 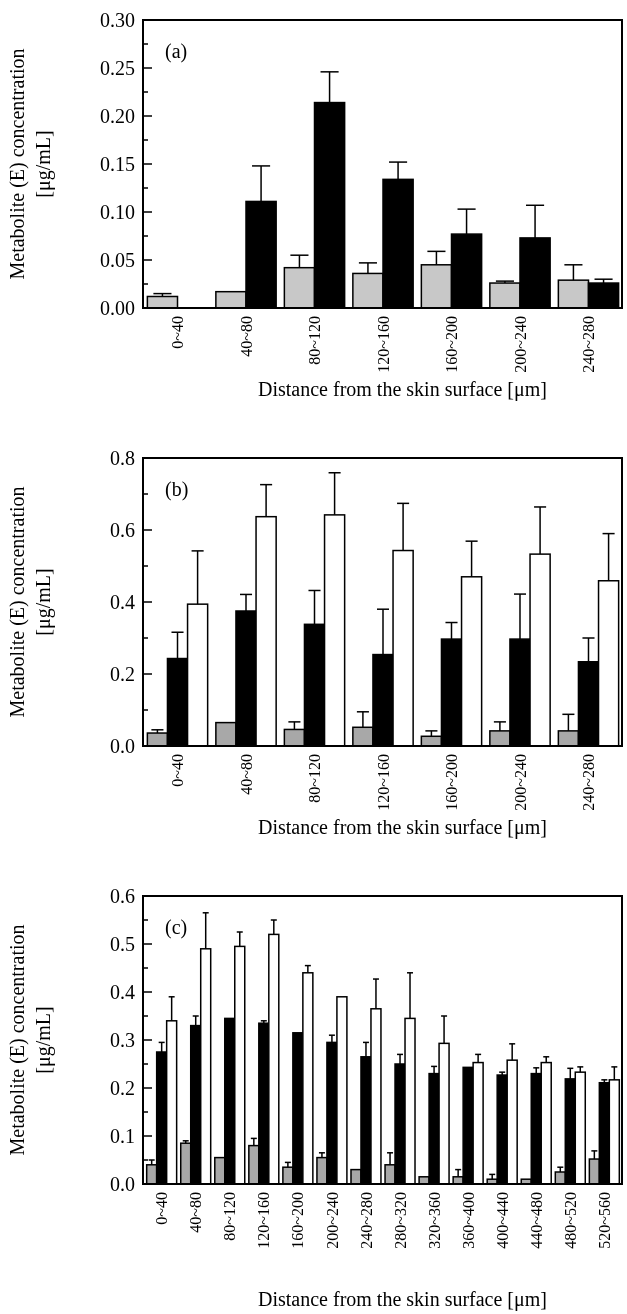 What do you see at coordinates (117, 20) in the screenshot?
I see `y-tick-label: 0.30` at bounding box center [117, 20].